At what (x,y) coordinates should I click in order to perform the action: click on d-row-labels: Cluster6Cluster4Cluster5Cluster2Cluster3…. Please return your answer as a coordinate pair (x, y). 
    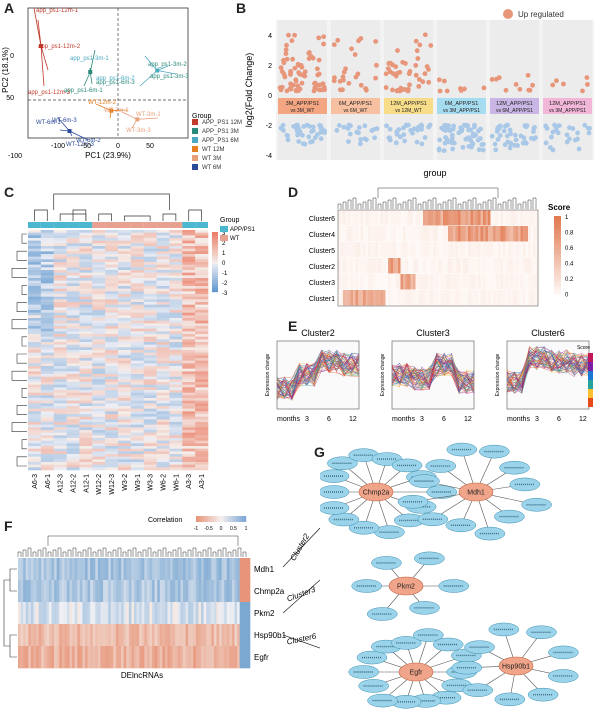
    Looking at the image, I should click on (322, 259).